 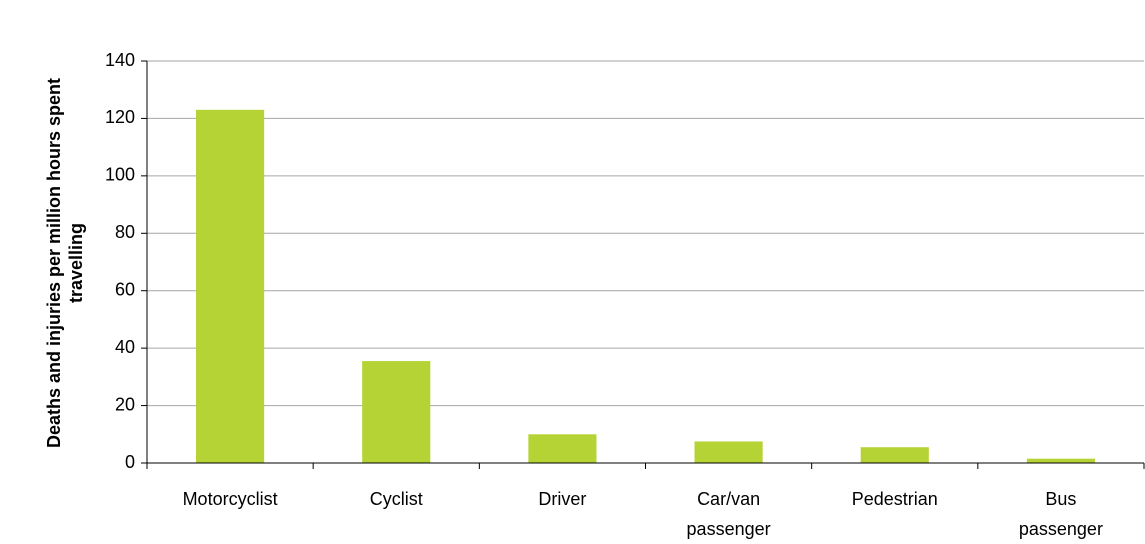 I want to click on x-tick-label: Driver, so click(x=562, y=499).